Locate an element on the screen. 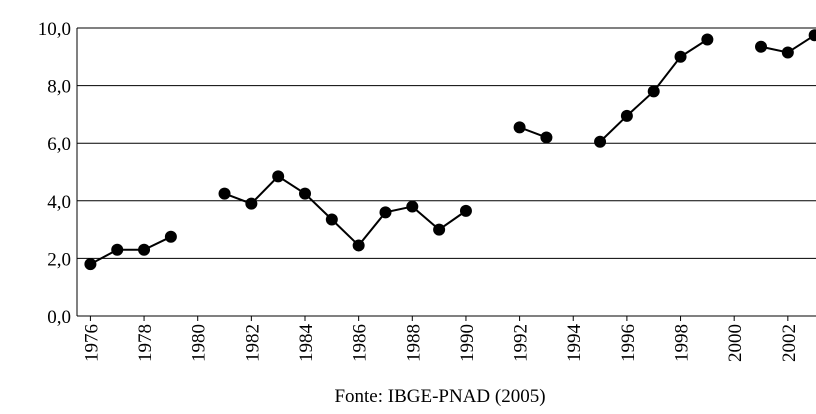 The image size is (816, 414). x-tick-label: 1998 is located at coordinates (682, 343).